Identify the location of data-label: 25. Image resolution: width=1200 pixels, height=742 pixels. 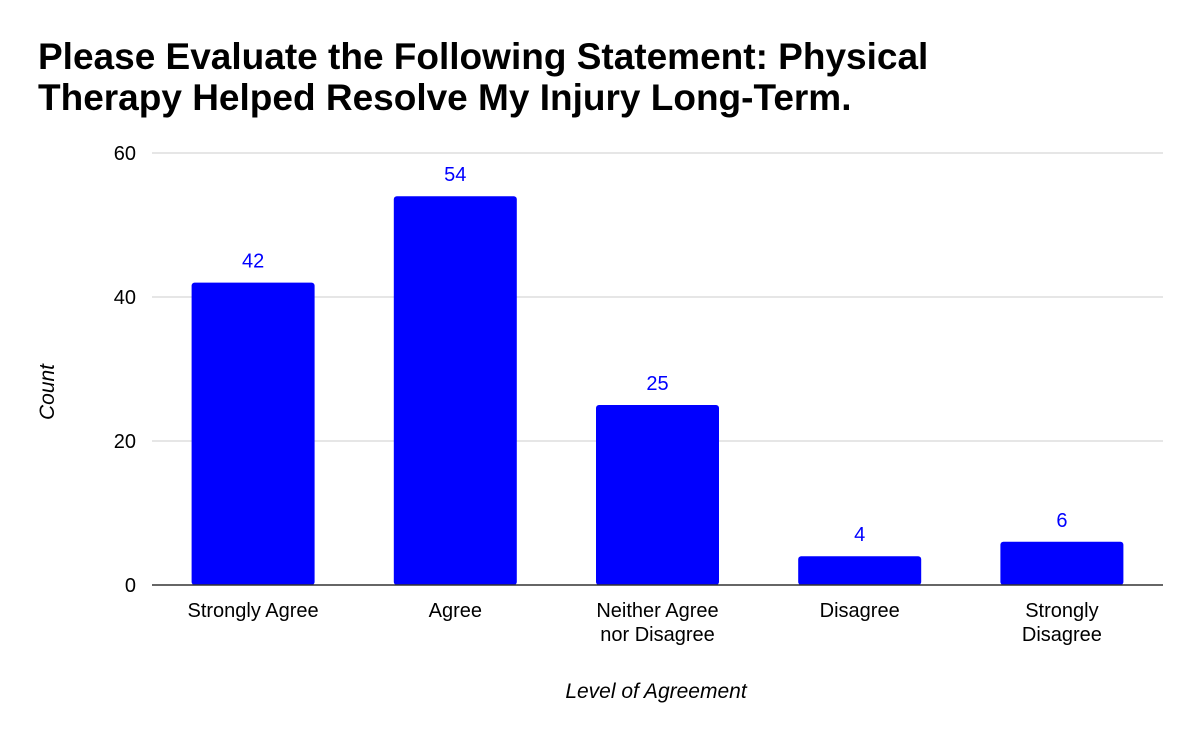
(657, 384).